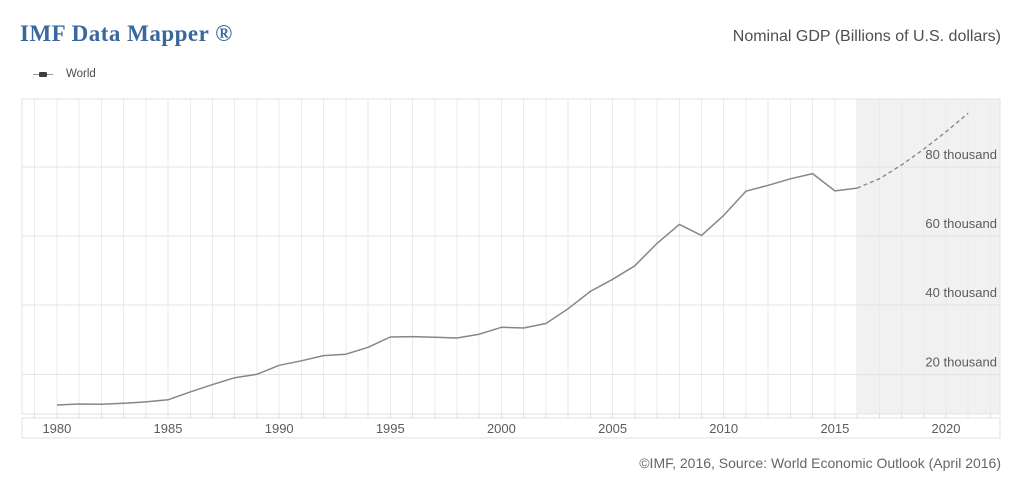 Image resolution: width=1024 pixels, height=504 pixels. Describe the element at coordinates (64, 74) in the screenshot. I see `legend-item-world: World` at that location.